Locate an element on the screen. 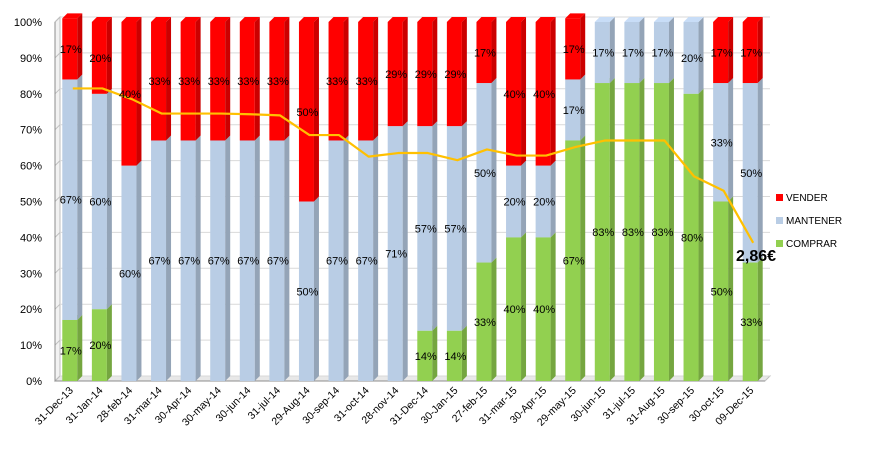 This screenshot has height=453, width=883. data-label: 20% is located at coordinates (544, 203).